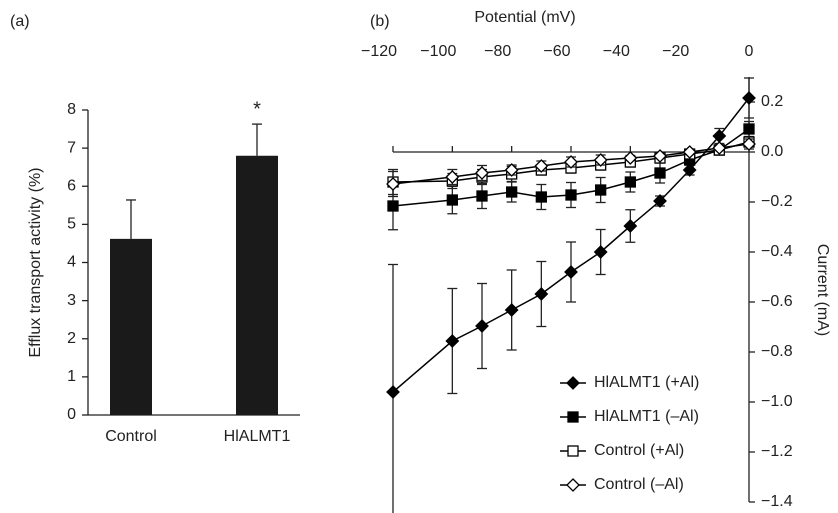 Image resolution: width=838 pixels, height=513 pixels. I want to click on x-tick-label: −80, so click(497, 51).